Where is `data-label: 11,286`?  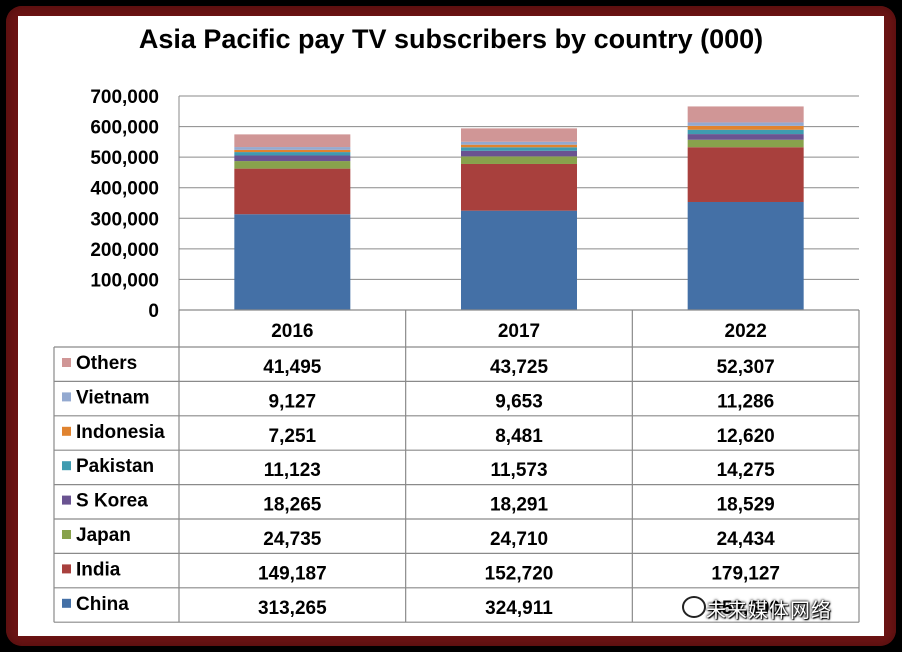 data-label: 11,286 is located at coordinates (745, 401).